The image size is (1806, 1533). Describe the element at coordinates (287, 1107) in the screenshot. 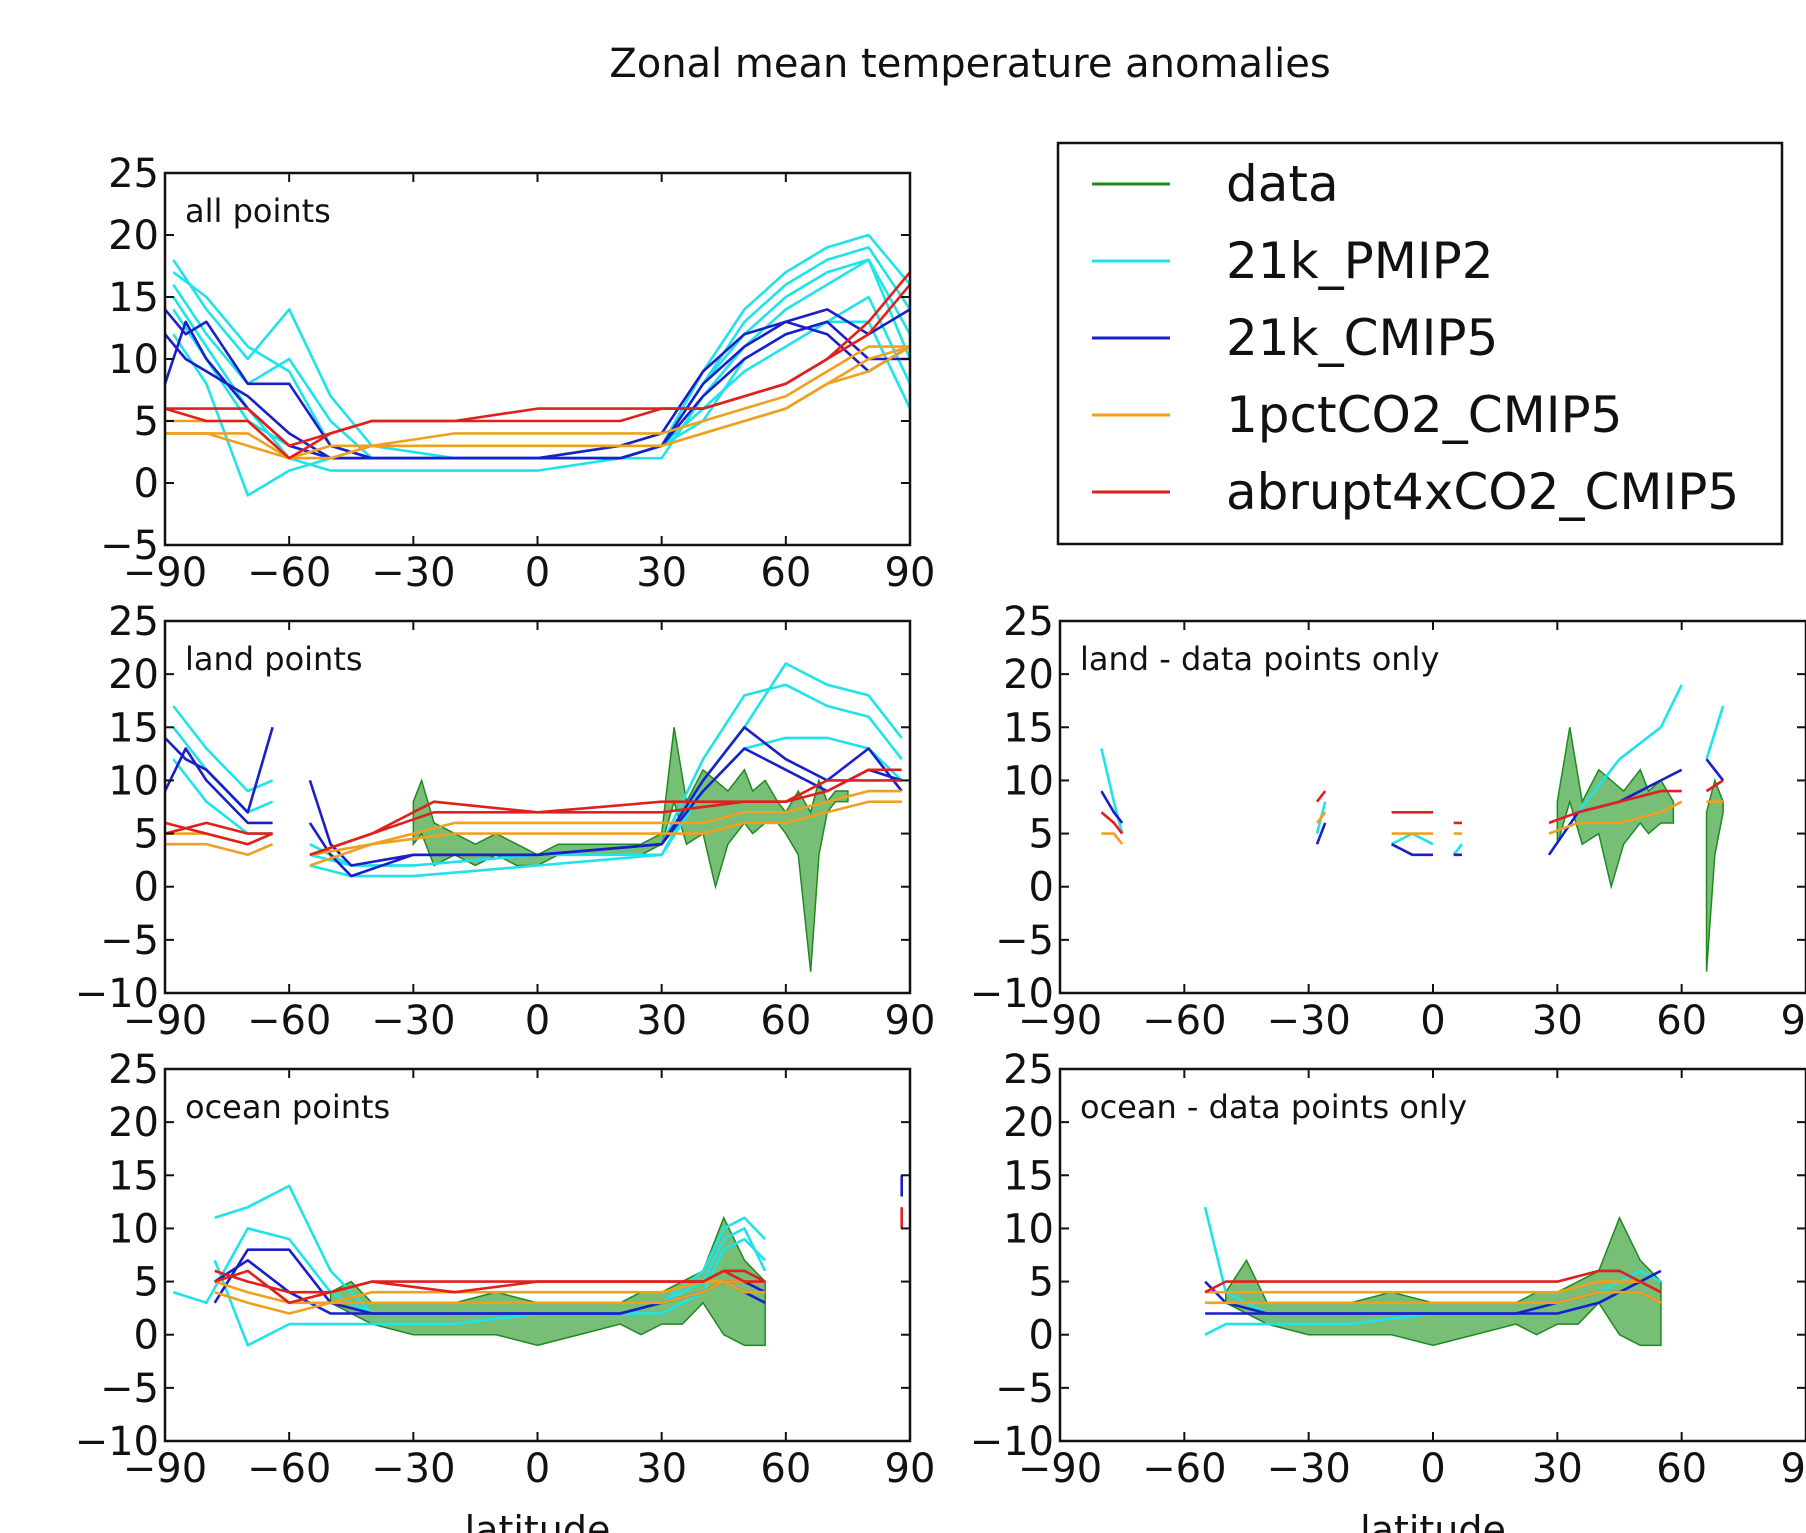

I see `panel-label: ocean points` at that location.